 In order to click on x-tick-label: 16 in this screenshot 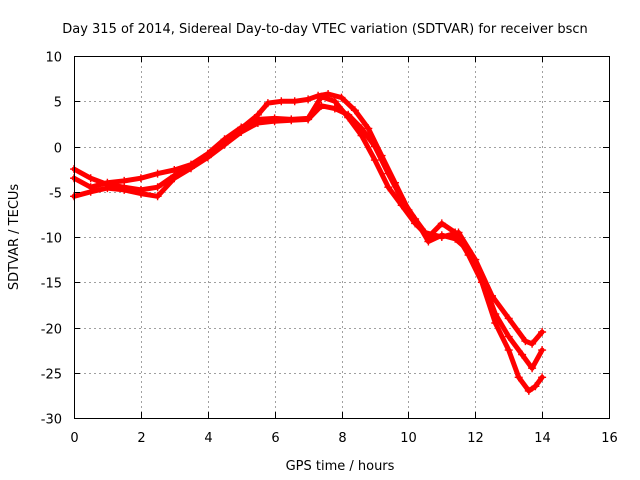, I will do `click(609, 438)`.